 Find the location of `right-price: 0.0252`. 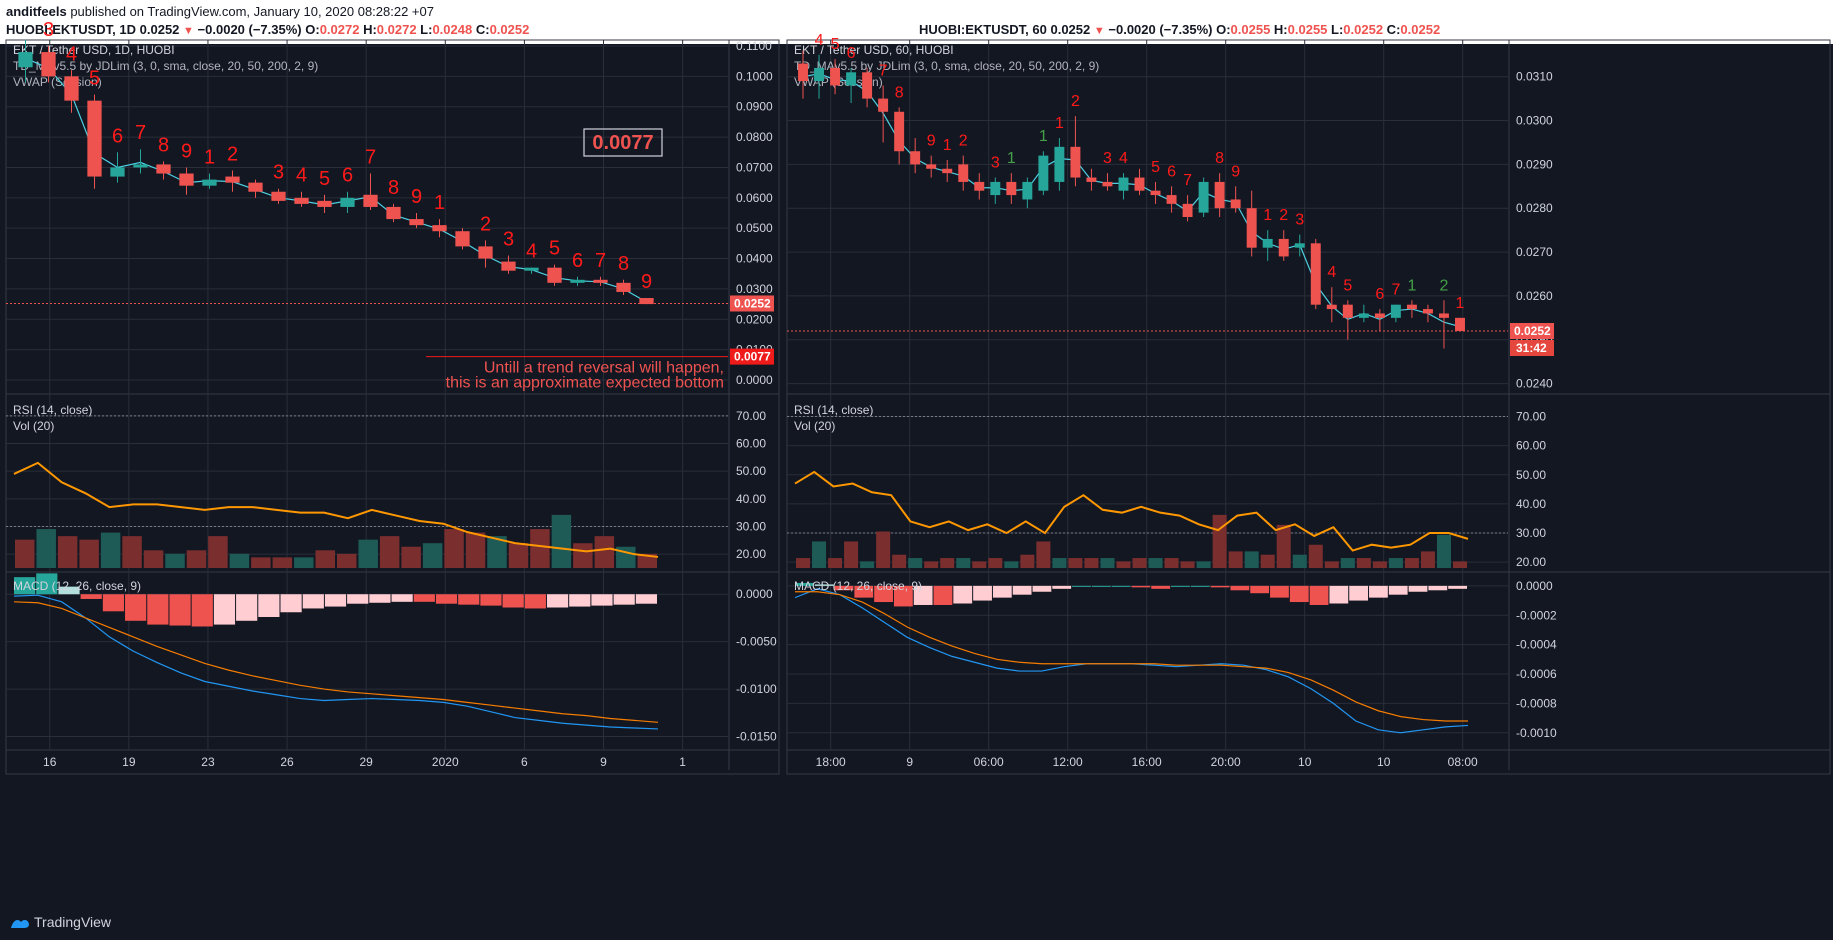

right-price: 0.0252 is located at coordinates (1070, 29).